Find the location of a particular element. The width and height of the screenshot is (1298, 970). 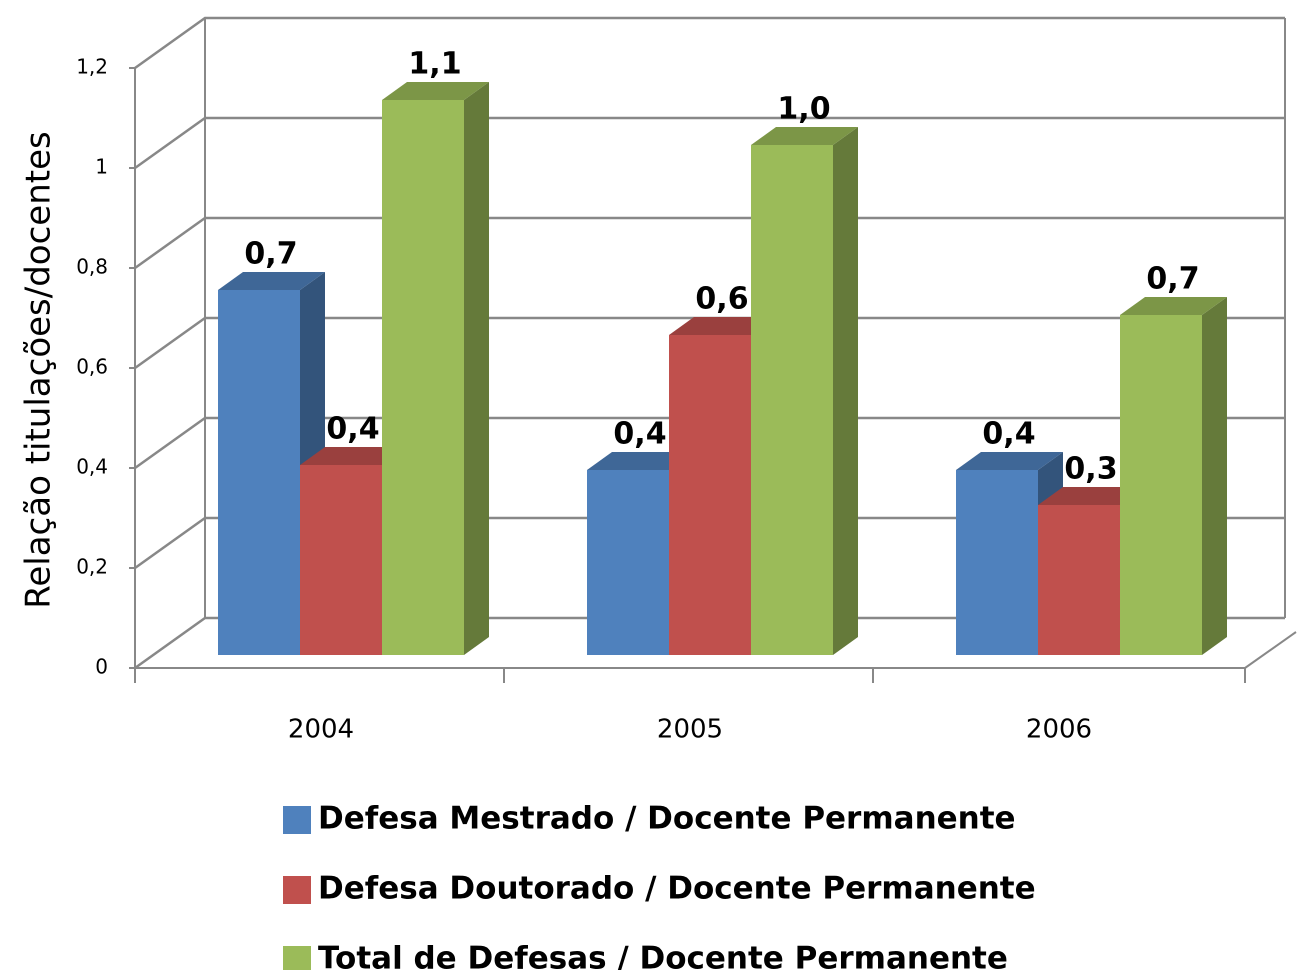

x-tick-label: 2006 is located at coordinates (1059, 730).